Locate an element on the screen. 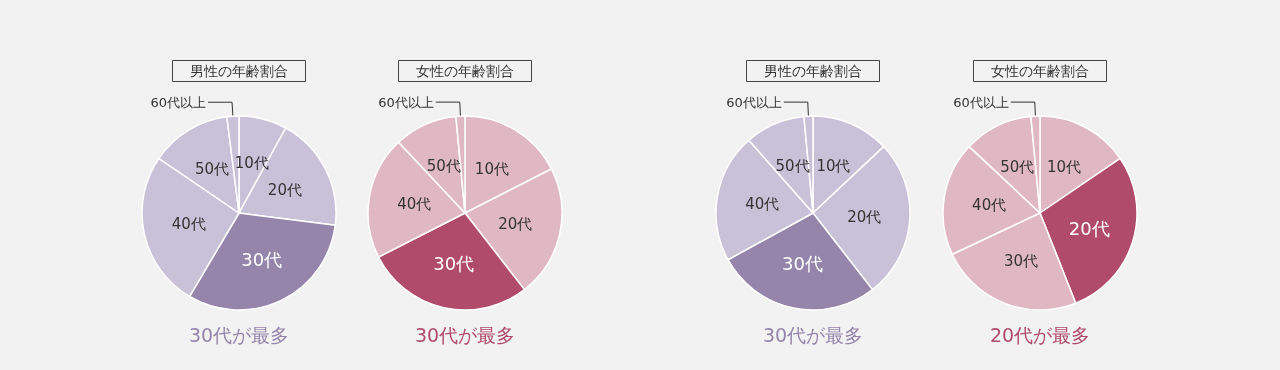  text: 20代が最多 is located at coordinates (1040, 334).